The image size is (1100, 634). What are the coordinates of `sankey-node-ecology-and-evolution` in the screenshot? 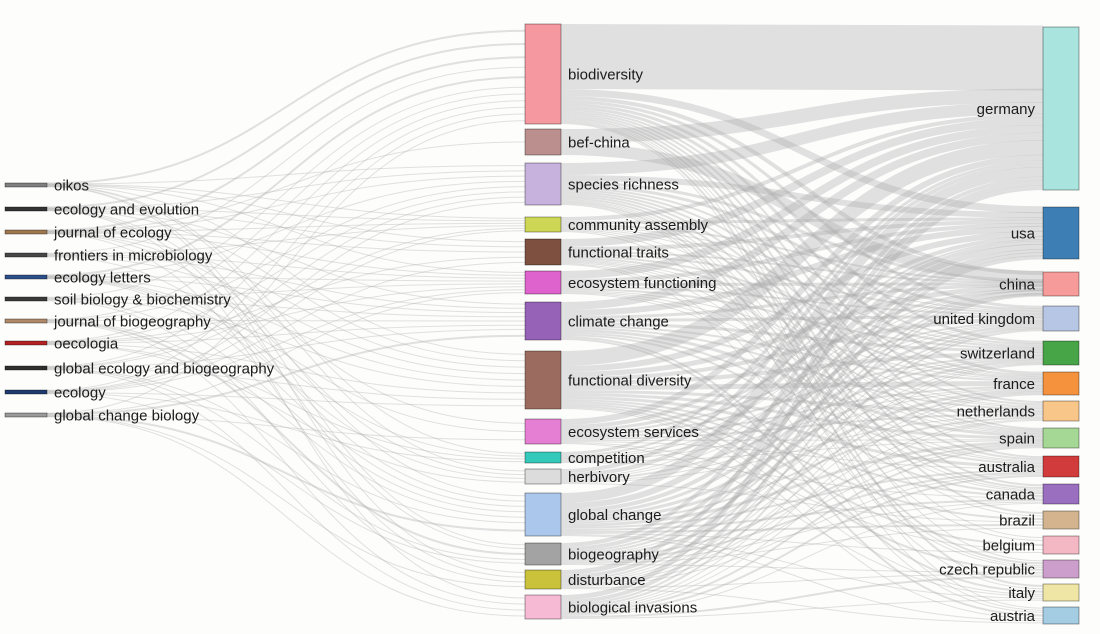 It's located at (26, 209).